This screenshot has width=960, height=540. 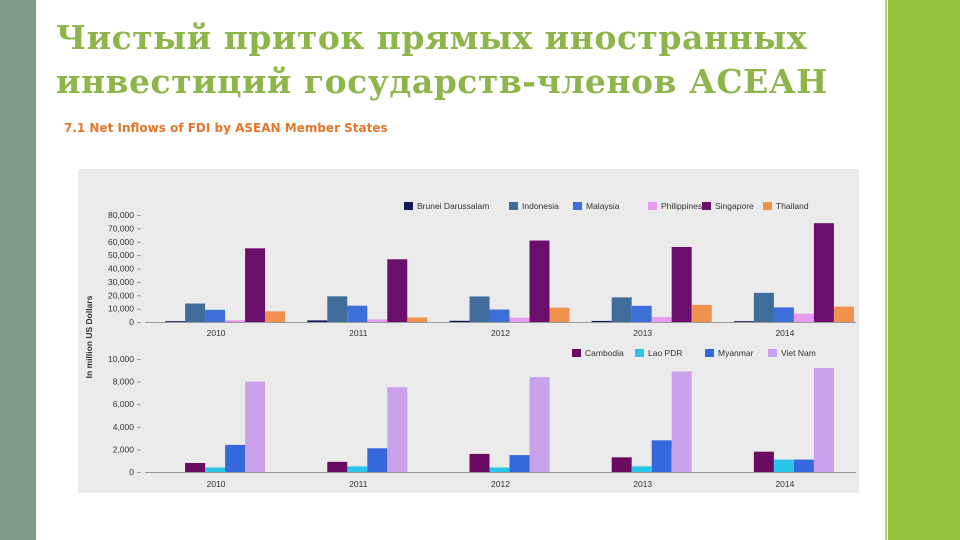 I want to click on y-tick-label: 6,000, so click(x=124, y=404).